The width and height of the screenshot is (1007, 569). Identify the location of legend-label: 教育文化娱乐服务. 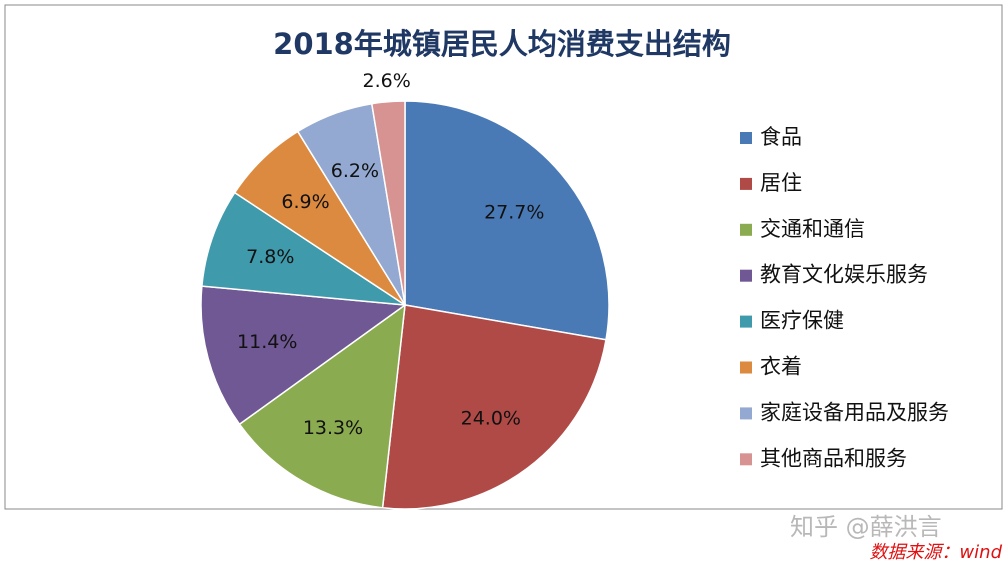
(844, 275).